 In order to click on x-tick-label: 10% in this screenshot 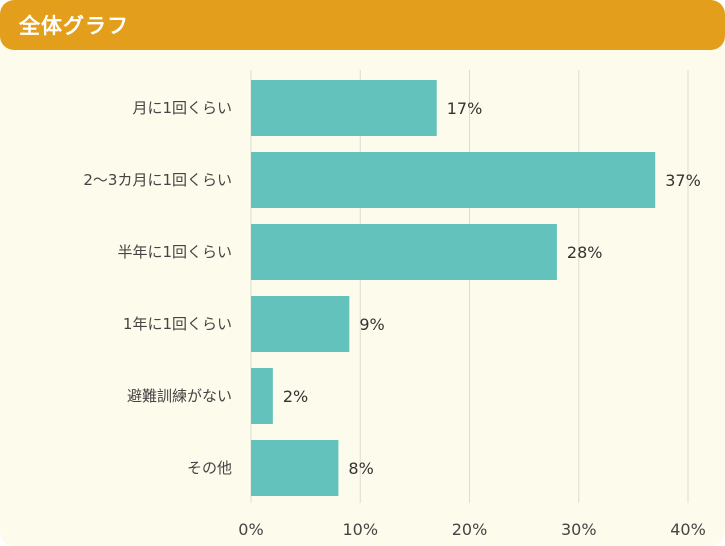, I will do `click(360, 529)`.